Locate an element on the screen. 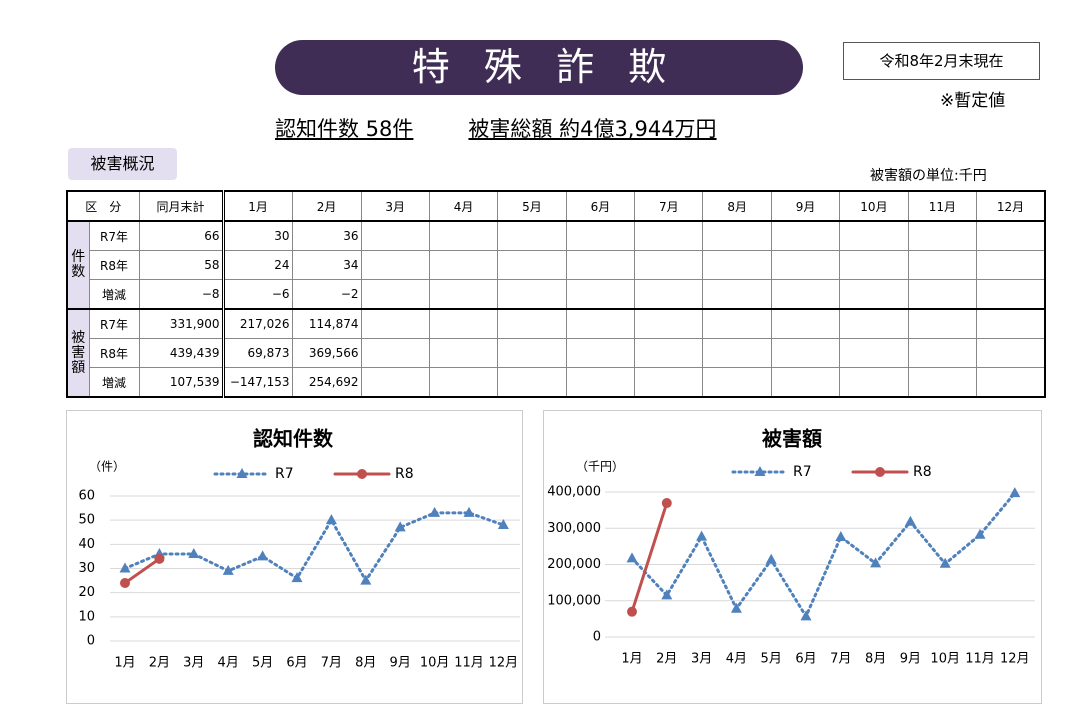 This screenshot has height=714, width=1092. header-cell: 10月 is located at coordinates (874, 206).